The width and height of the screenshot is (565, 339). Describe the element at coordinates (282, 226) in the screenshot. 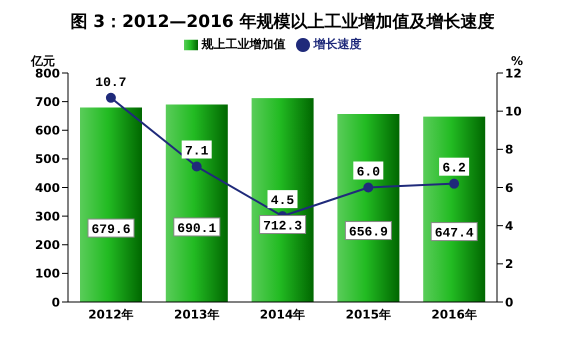

I see `data-label: 712.3` at that location.